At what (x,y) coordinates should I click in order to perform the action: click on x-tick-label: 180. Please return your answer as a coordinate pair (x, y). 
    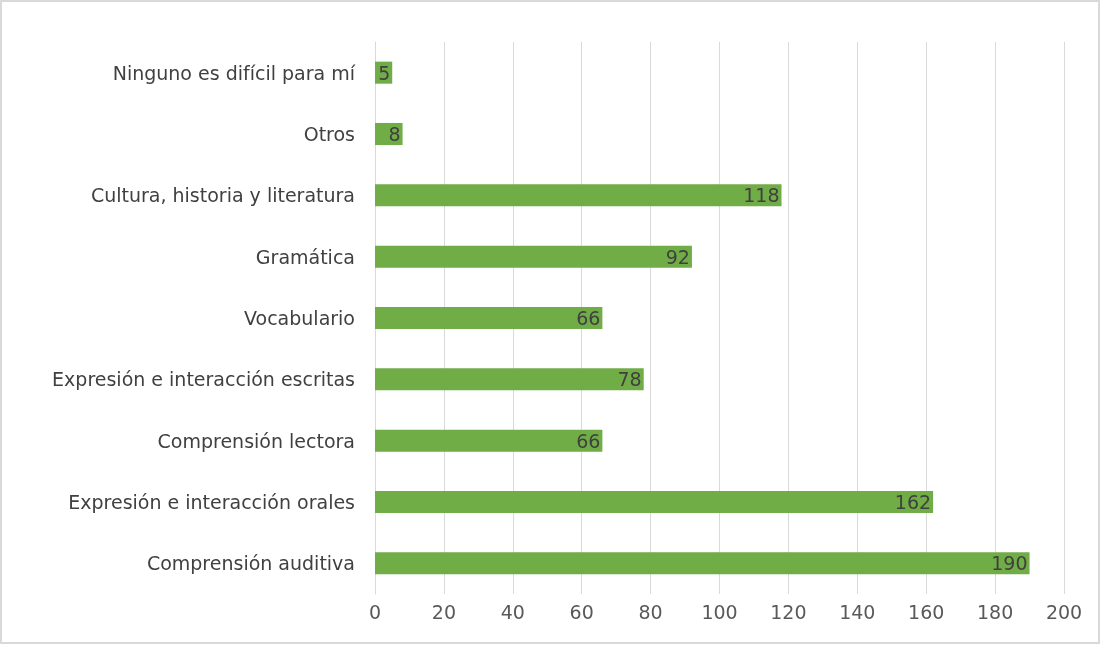
    Looking at the image, I should click on (995, 611).